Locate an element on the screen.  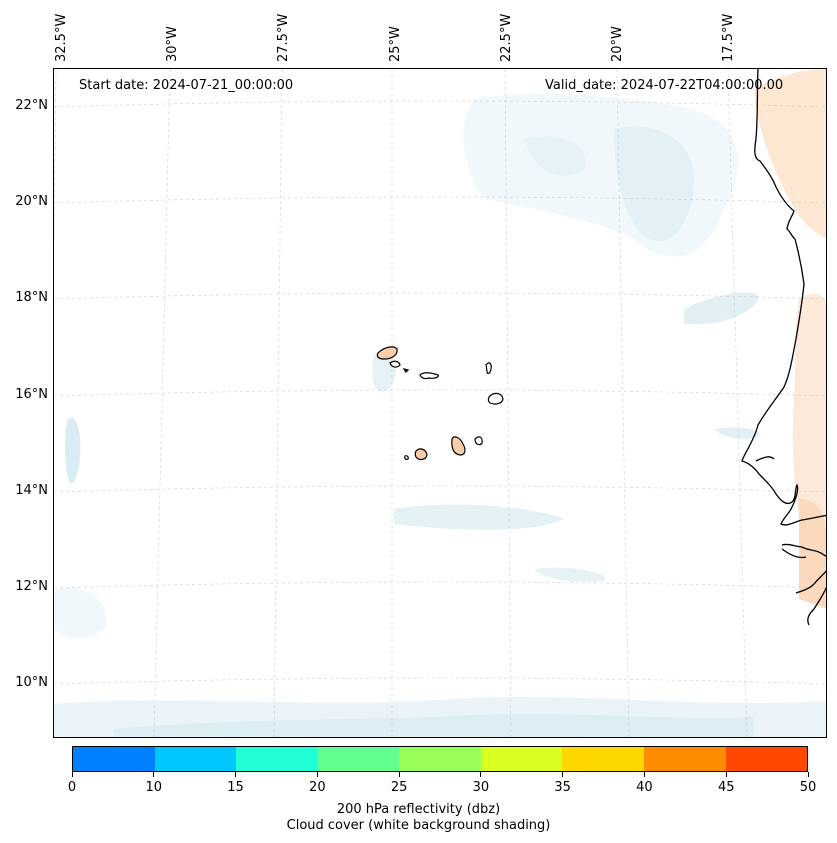
cloud-core-north is located at coordinates (654, 183).